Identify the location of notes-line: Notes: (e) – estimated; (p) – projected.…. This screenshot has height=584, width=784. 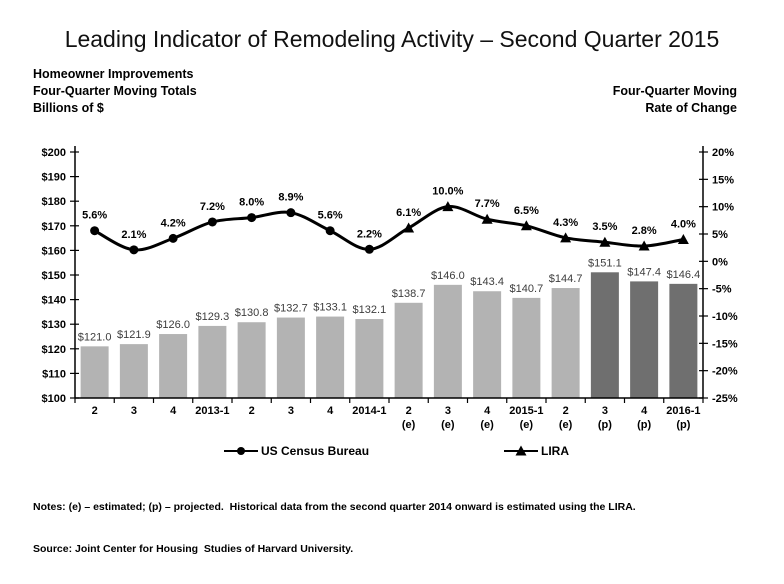
(334, 507).